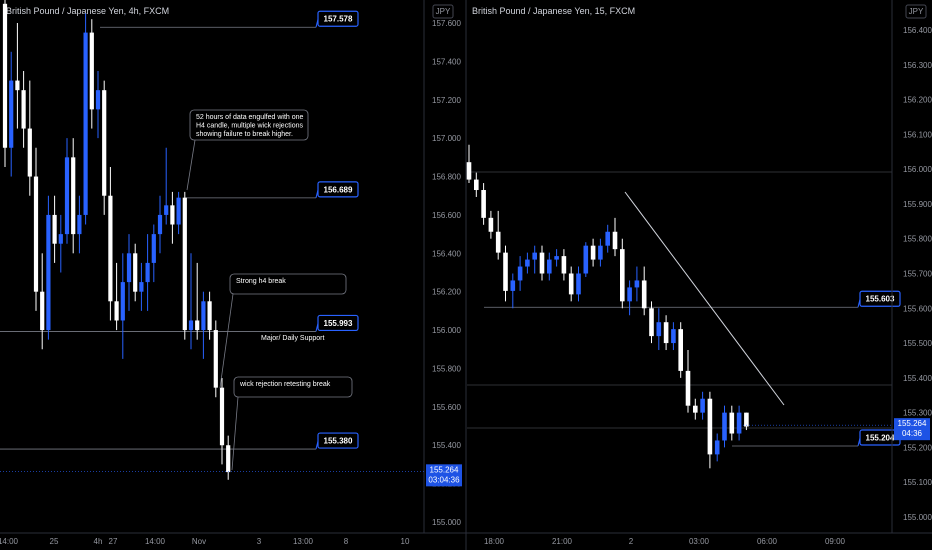 The width and height of the screenshot is (932, 550). I want to click on left-time-axis: 14:00 25 4h 27 14:00 Nov 3 13:00 8 10, so click(205, 541).